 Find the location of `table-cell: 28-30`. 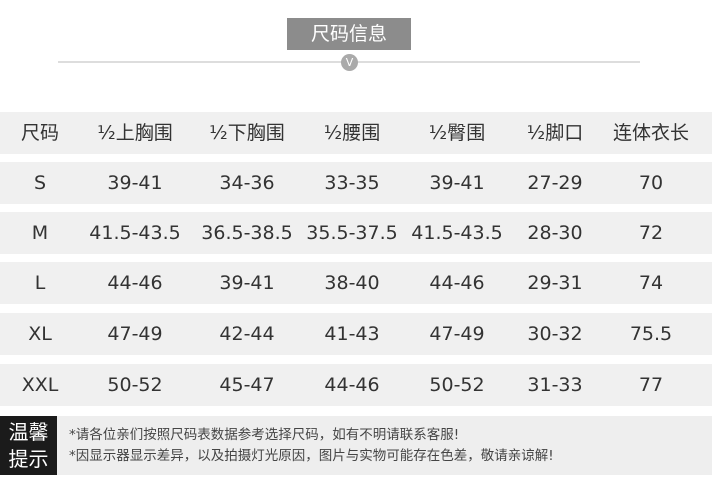

table-cell: 28-30 is located at coordinates (555, 233).